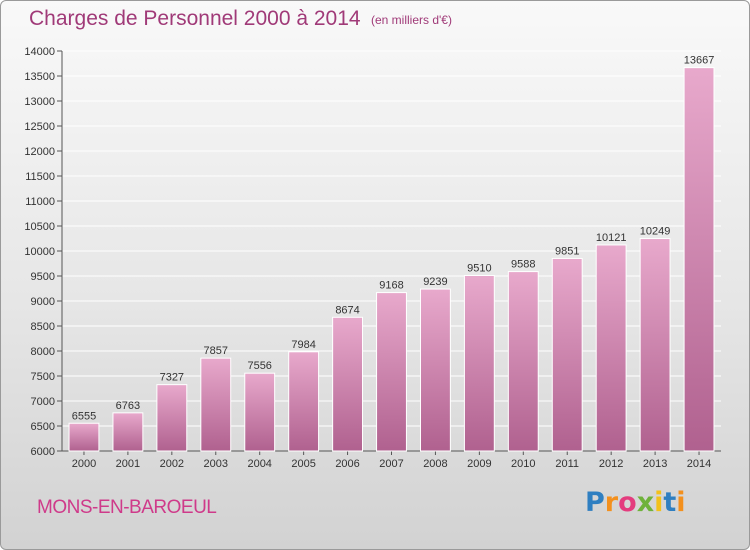 Image resolution: width=750 pixels, height=550 pixels. Describe the element at coordinates (595, 502) in the screenshot. I see `logo-letter: P` at that location.